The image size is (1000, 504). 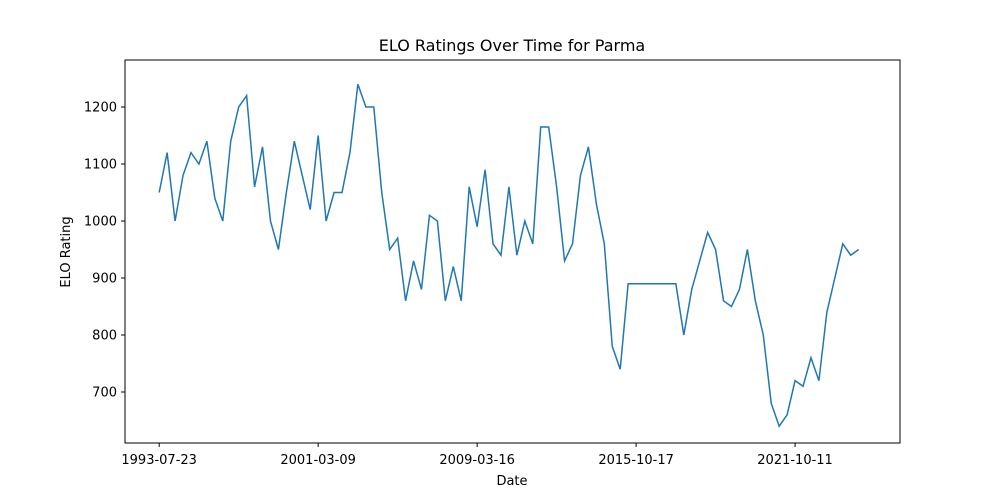 What do you see at coordinates (104, 335) in the screenshot?
I see `y-tick-label: 800` at bounding box center [104, 335].